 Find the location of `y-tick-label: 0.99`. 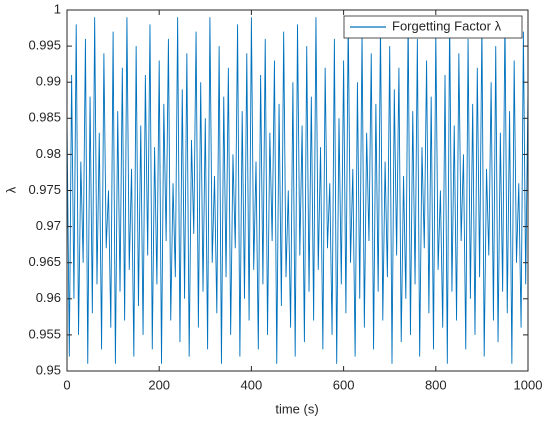

y-tick-label: 0.99 is located at coordinates (48, 81).